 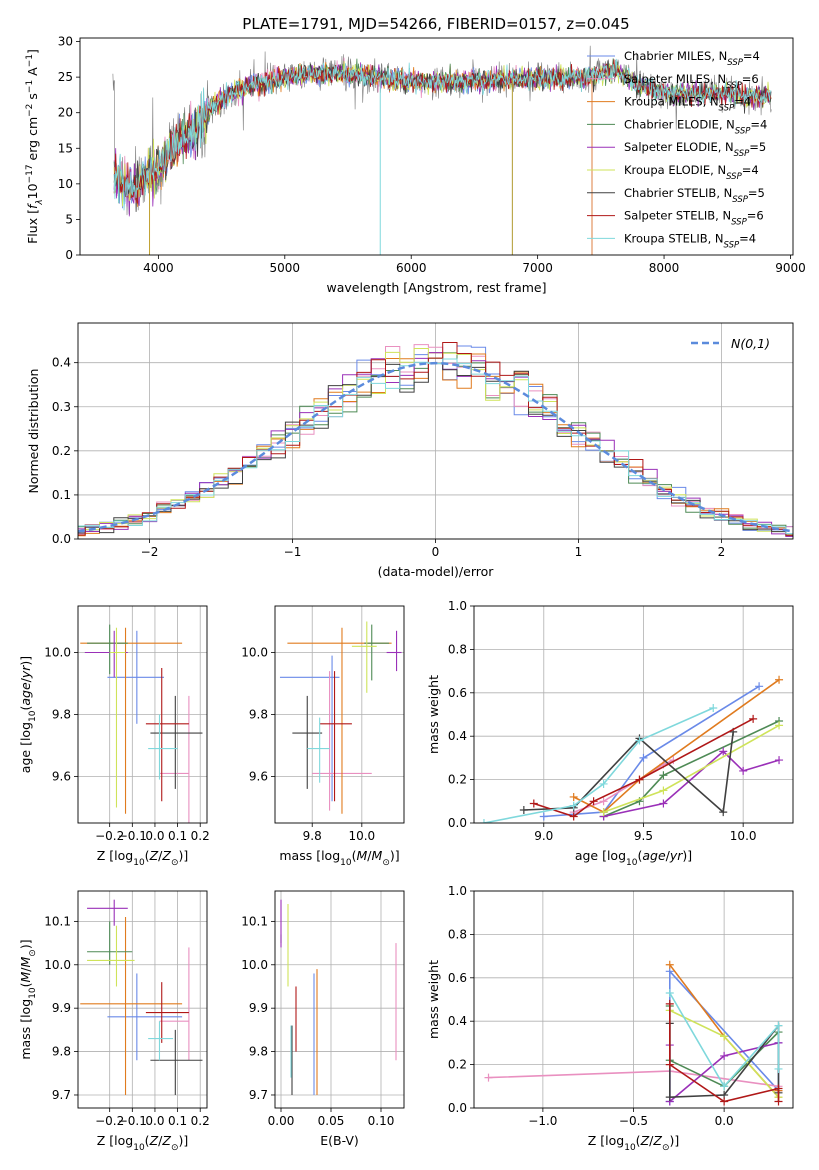 What do you see at coordinates (361, 836) in the screenshot?
I see `x-tick-label: 10.0` at bounding box center [361, 836].